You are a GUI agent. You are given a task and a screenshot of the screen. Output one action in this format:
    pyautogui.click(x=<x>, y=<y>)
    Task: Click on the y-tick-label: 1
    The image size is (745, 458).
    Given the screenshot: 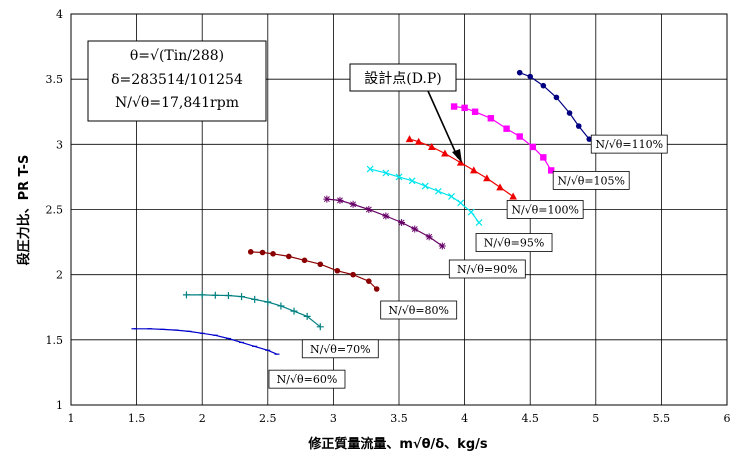 What is the action you would take?
    pyautogui.click(x=59, y=405)
    